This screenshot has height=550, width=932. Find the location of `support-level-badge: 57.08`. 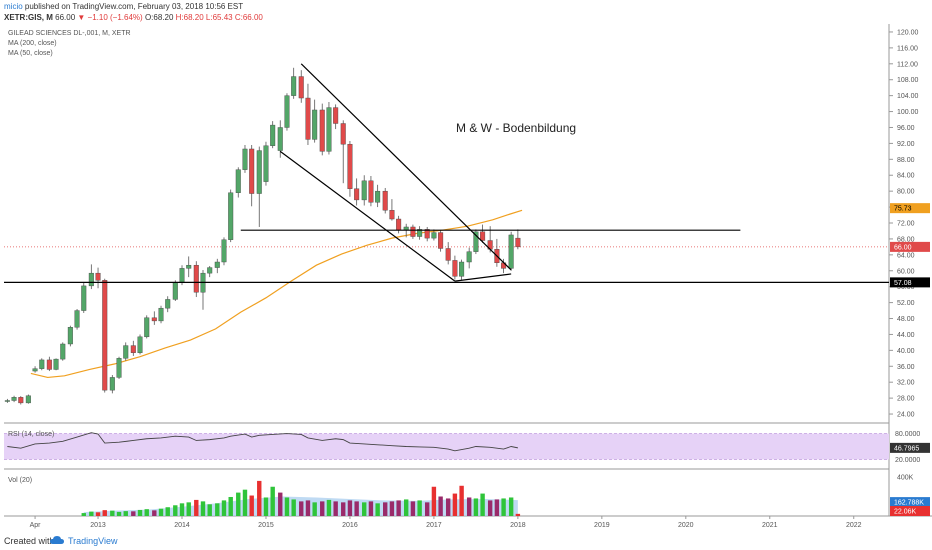

support-level-badge: 57.08 is located at coordinates (910, 282).